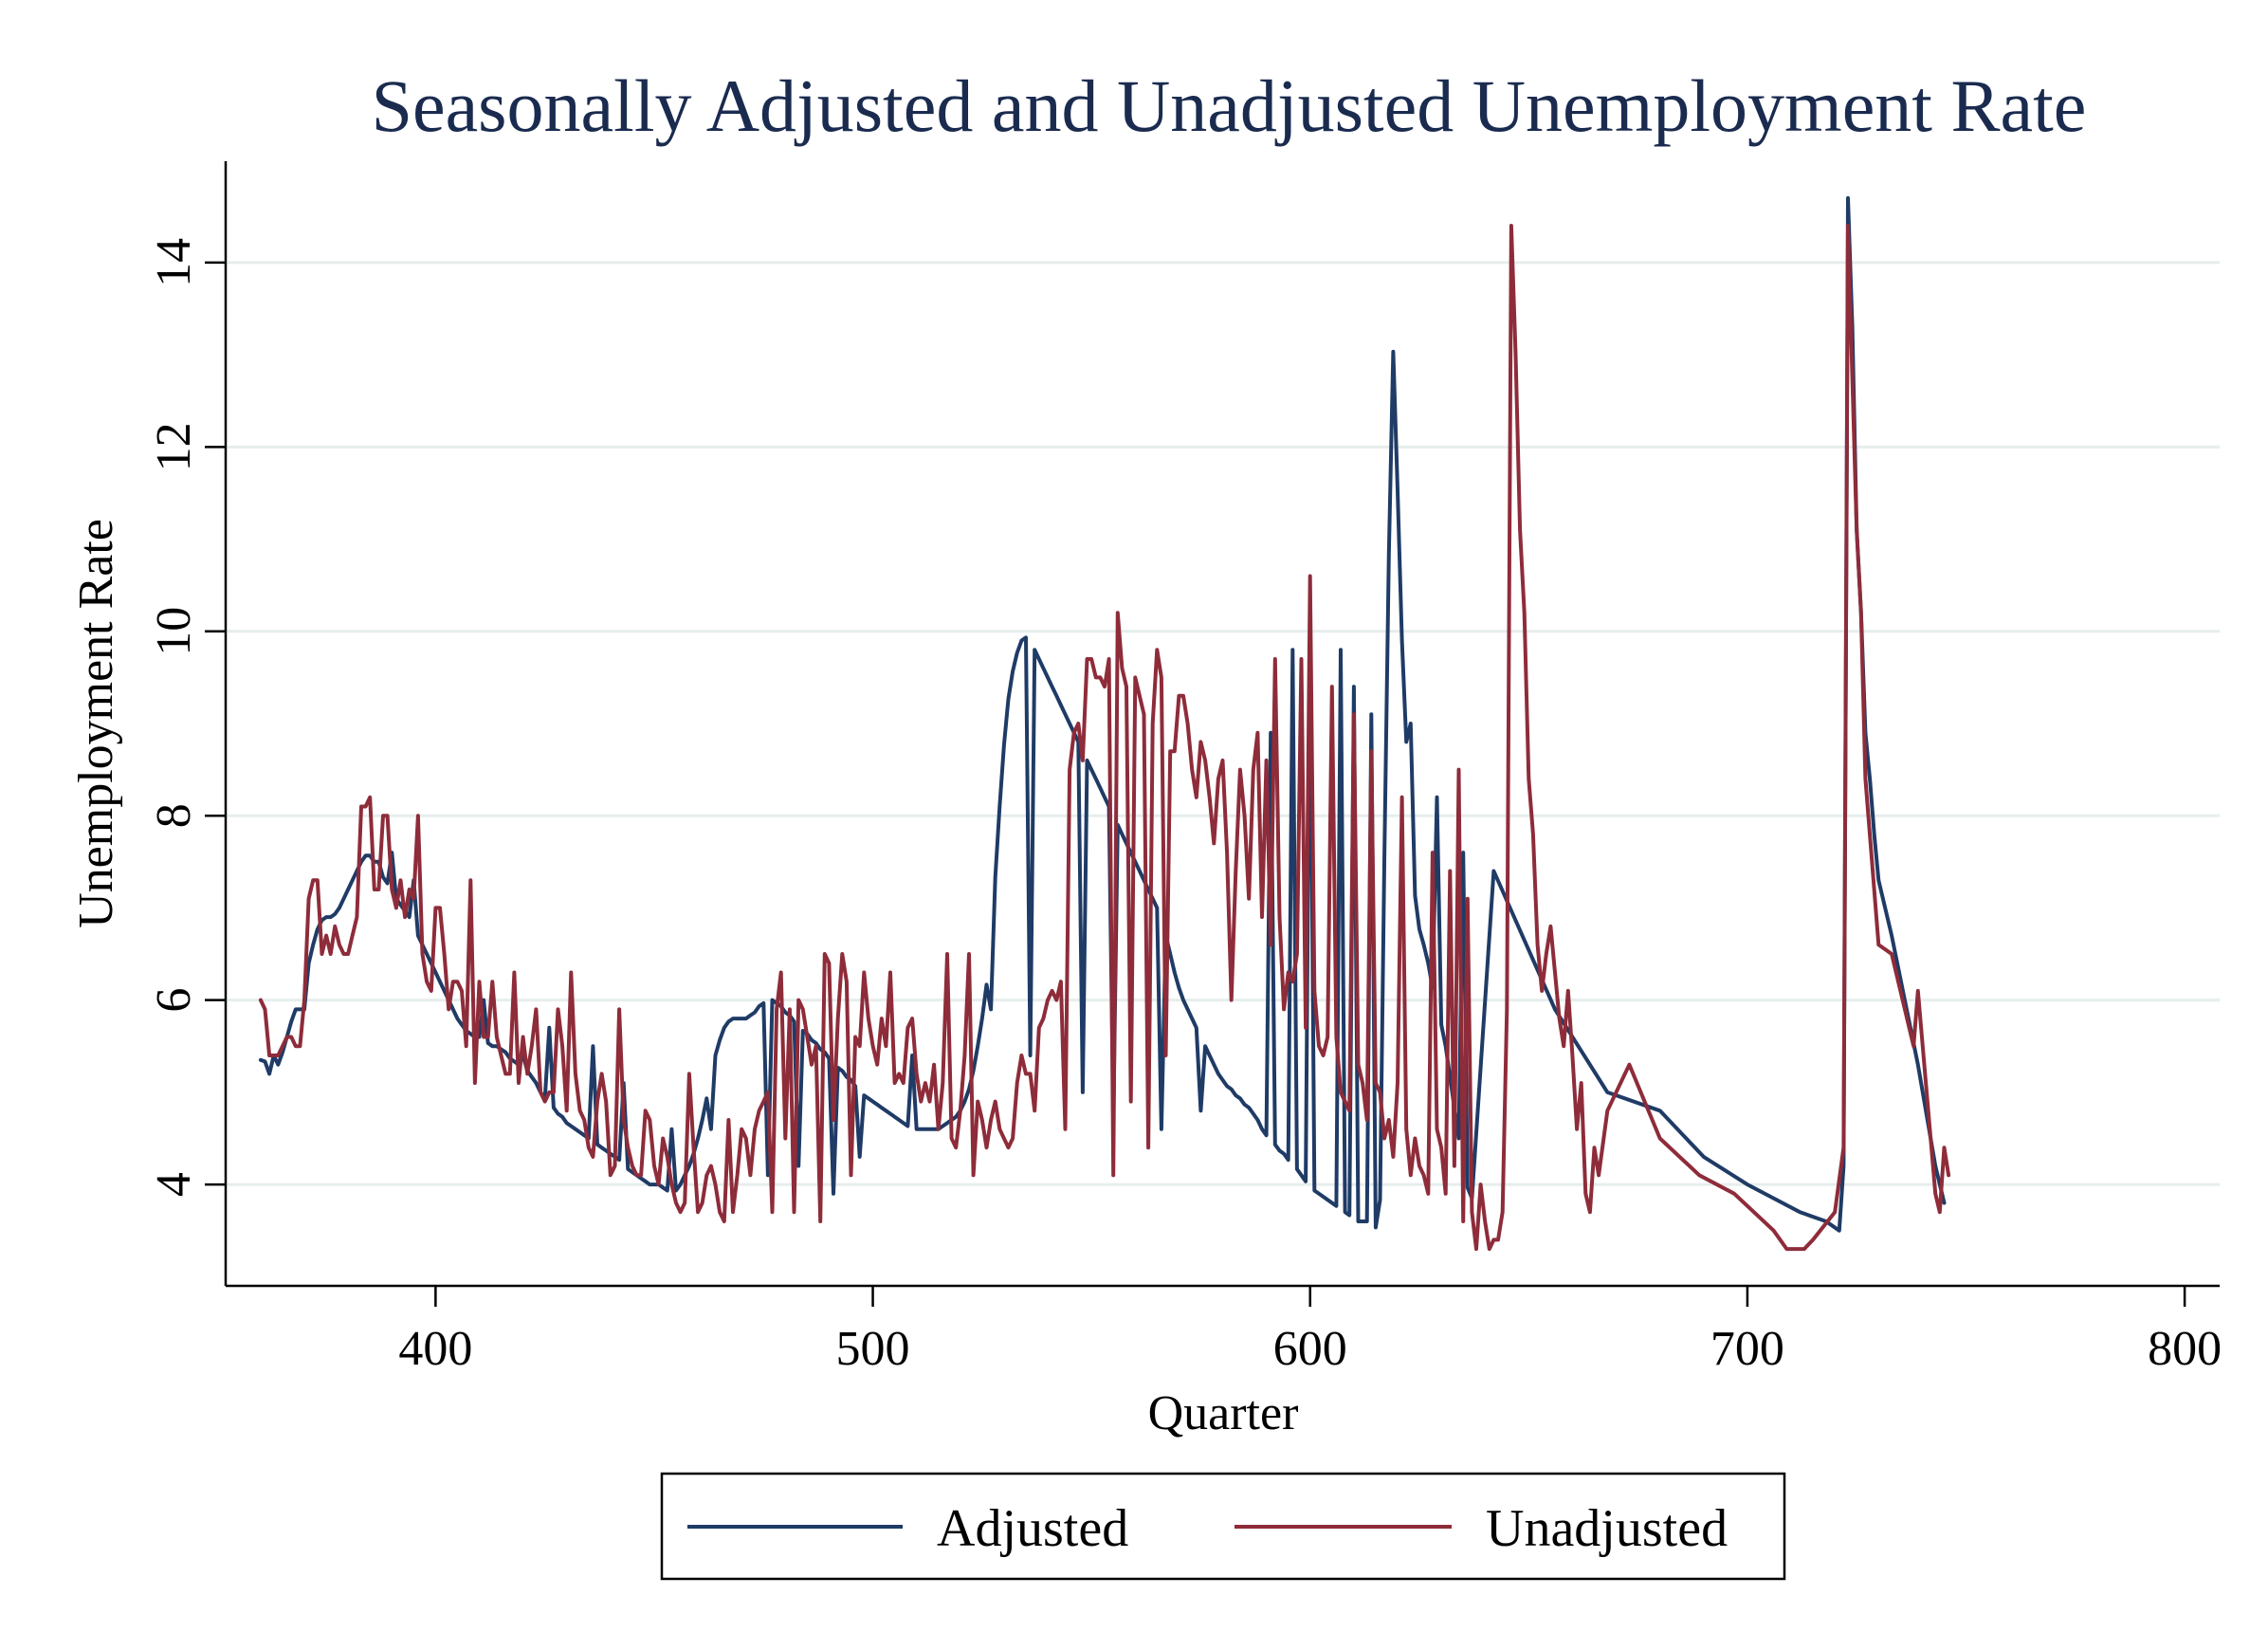 Image resolution: width=2268 pixels, height=1650 pixels. I want to click on x-tick-label: 800, so click(2185, 1349).